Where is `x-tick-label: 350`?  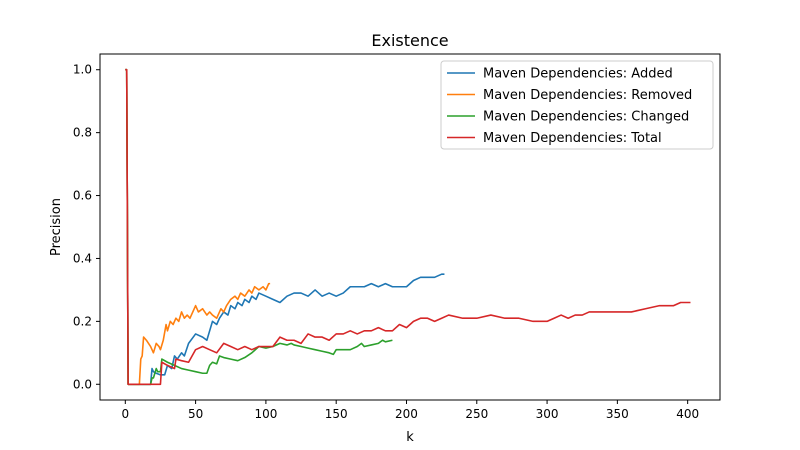
x-tick-label: 350 is located at coordinates (617, 414).